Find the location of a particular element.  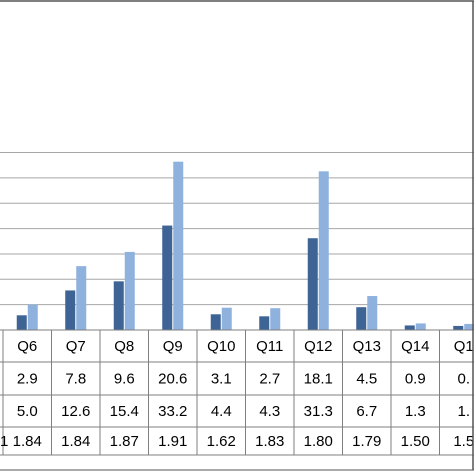

category-label: Q12 is located at coordinates (318, 346).